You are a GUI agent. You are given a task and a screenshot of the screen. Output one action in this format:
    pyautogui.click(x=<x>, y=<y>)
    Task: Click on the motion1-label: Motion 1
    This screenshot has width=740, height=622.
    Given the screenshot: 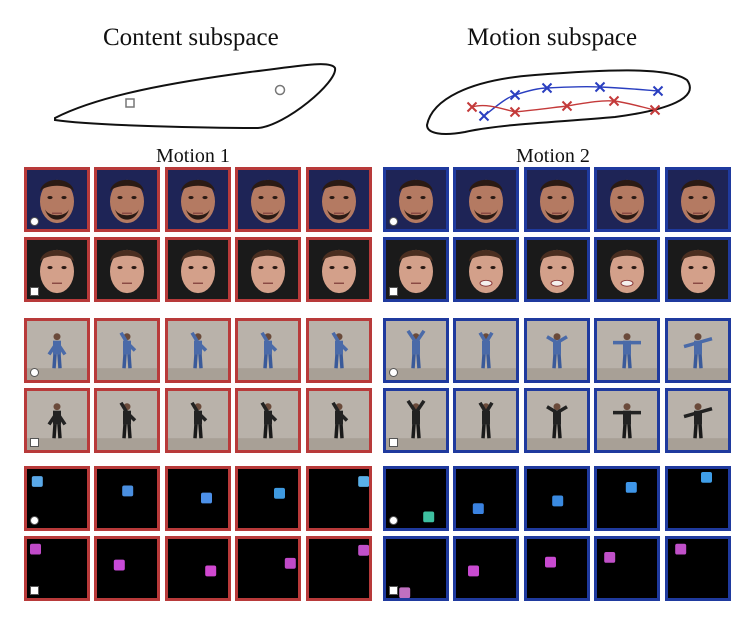 What is the action you would take?
    pyautogui.click(x=193, y=156)
    